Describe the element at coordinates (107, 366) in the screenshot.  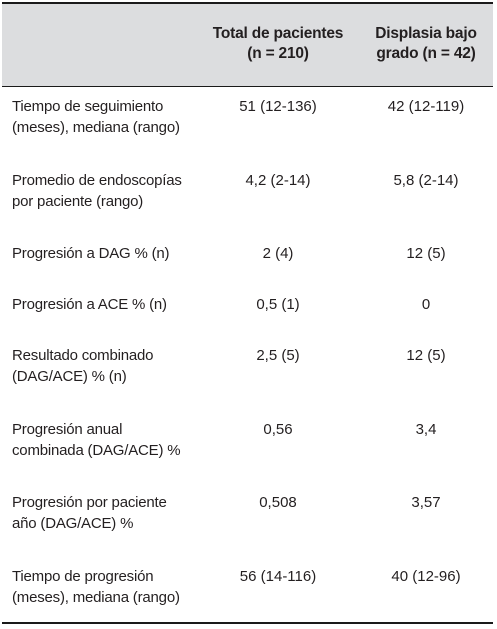
I see `row-label: Resultado combinado (DAG/ACE) % (n)` at that location.